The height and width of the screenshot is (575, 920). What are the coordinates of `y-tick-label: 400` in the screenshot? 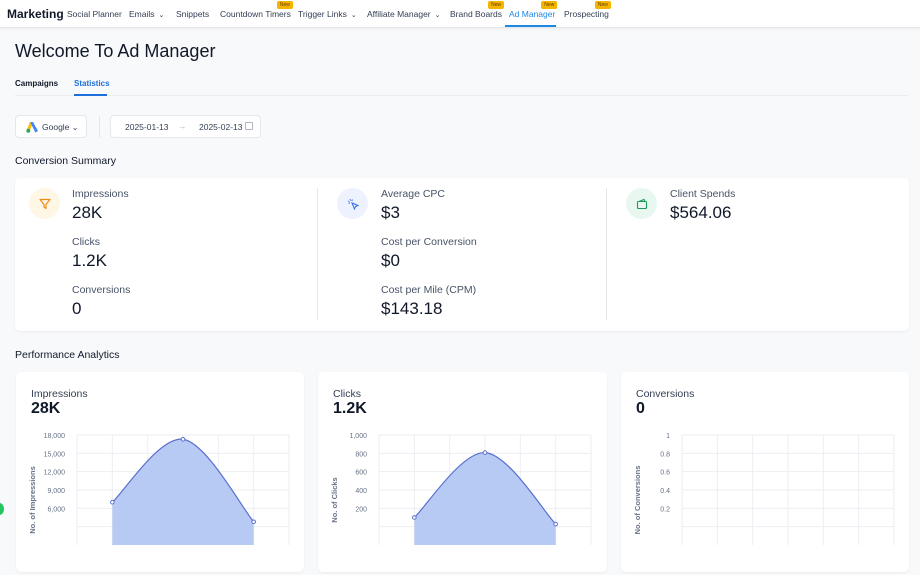 It's located at (361, 491).